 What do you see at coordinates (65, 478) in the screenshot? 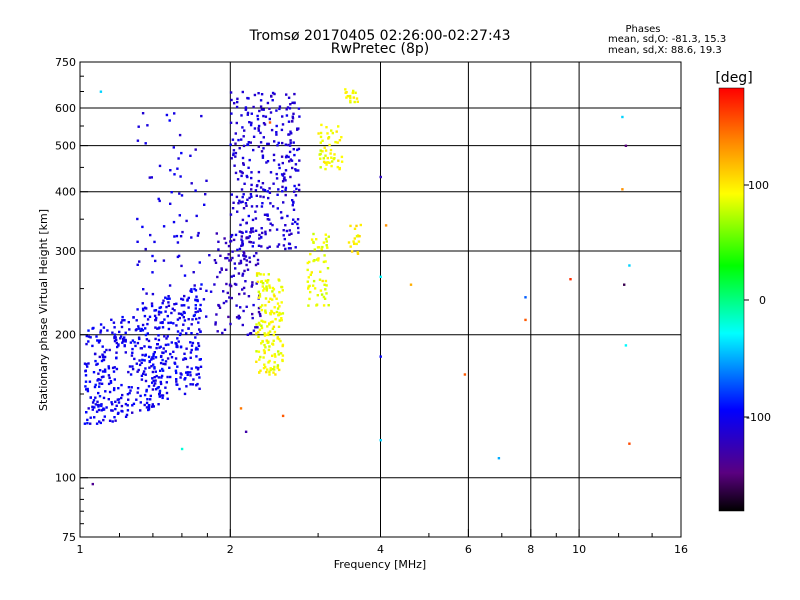
I see `y-tick-label: 100` at bounding box center [65, 478].